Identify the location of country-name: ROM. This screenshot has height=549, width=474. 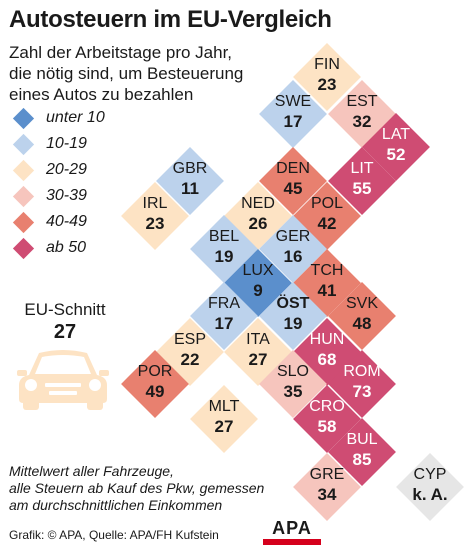
(362, 371).